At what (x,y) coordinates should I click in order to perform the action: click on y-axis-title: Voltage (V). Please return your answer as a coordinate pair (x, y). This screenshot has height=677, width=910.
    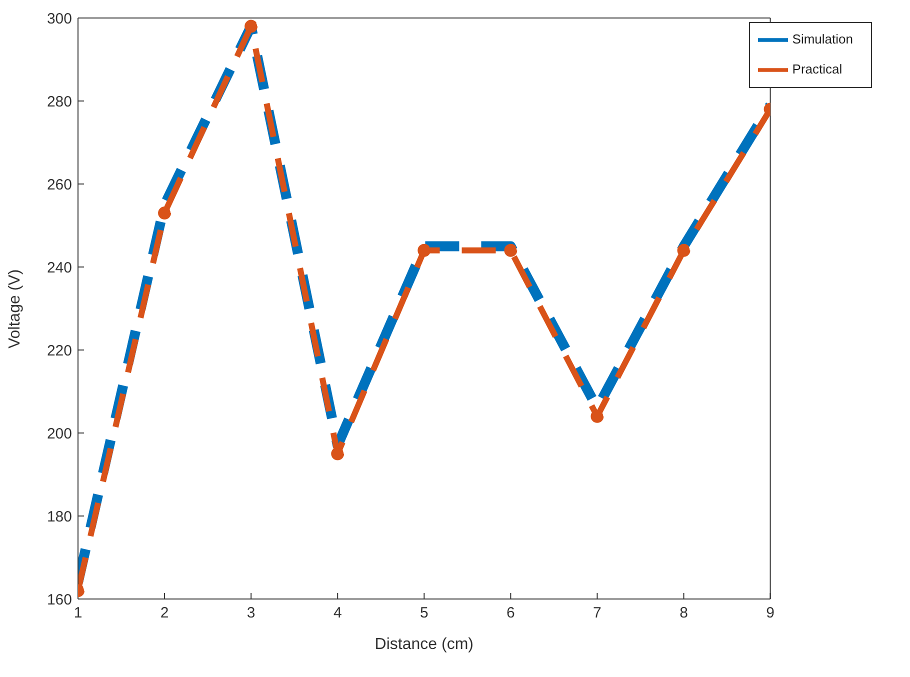
    Looking at the image, I should click on (15, 308).